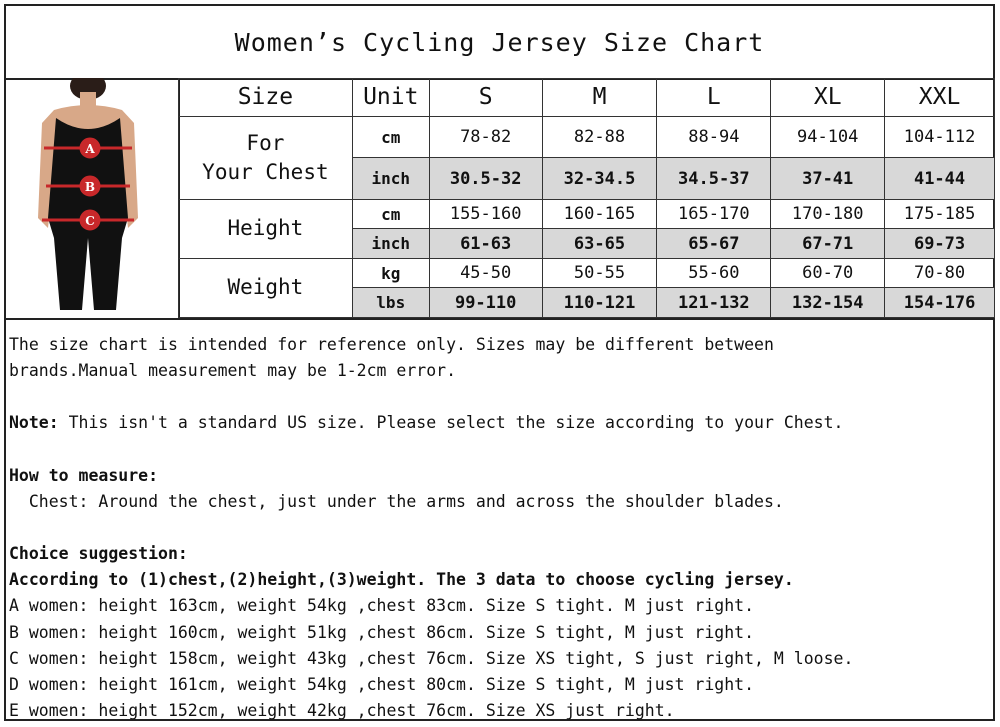  What do you see at coordinates (485, 137) in the screenshot?
I see `value-cell: 78-82` at bounding box center [485, 137].